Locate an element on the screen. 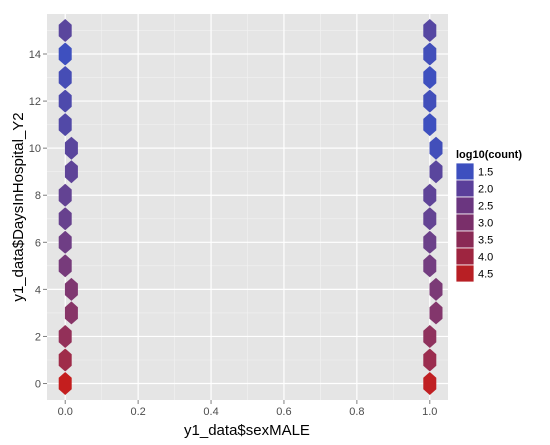 Image resolution: width=550 pixels, height=445 pixels. y-tick-label: 6 is located at coordinates (38, 243).